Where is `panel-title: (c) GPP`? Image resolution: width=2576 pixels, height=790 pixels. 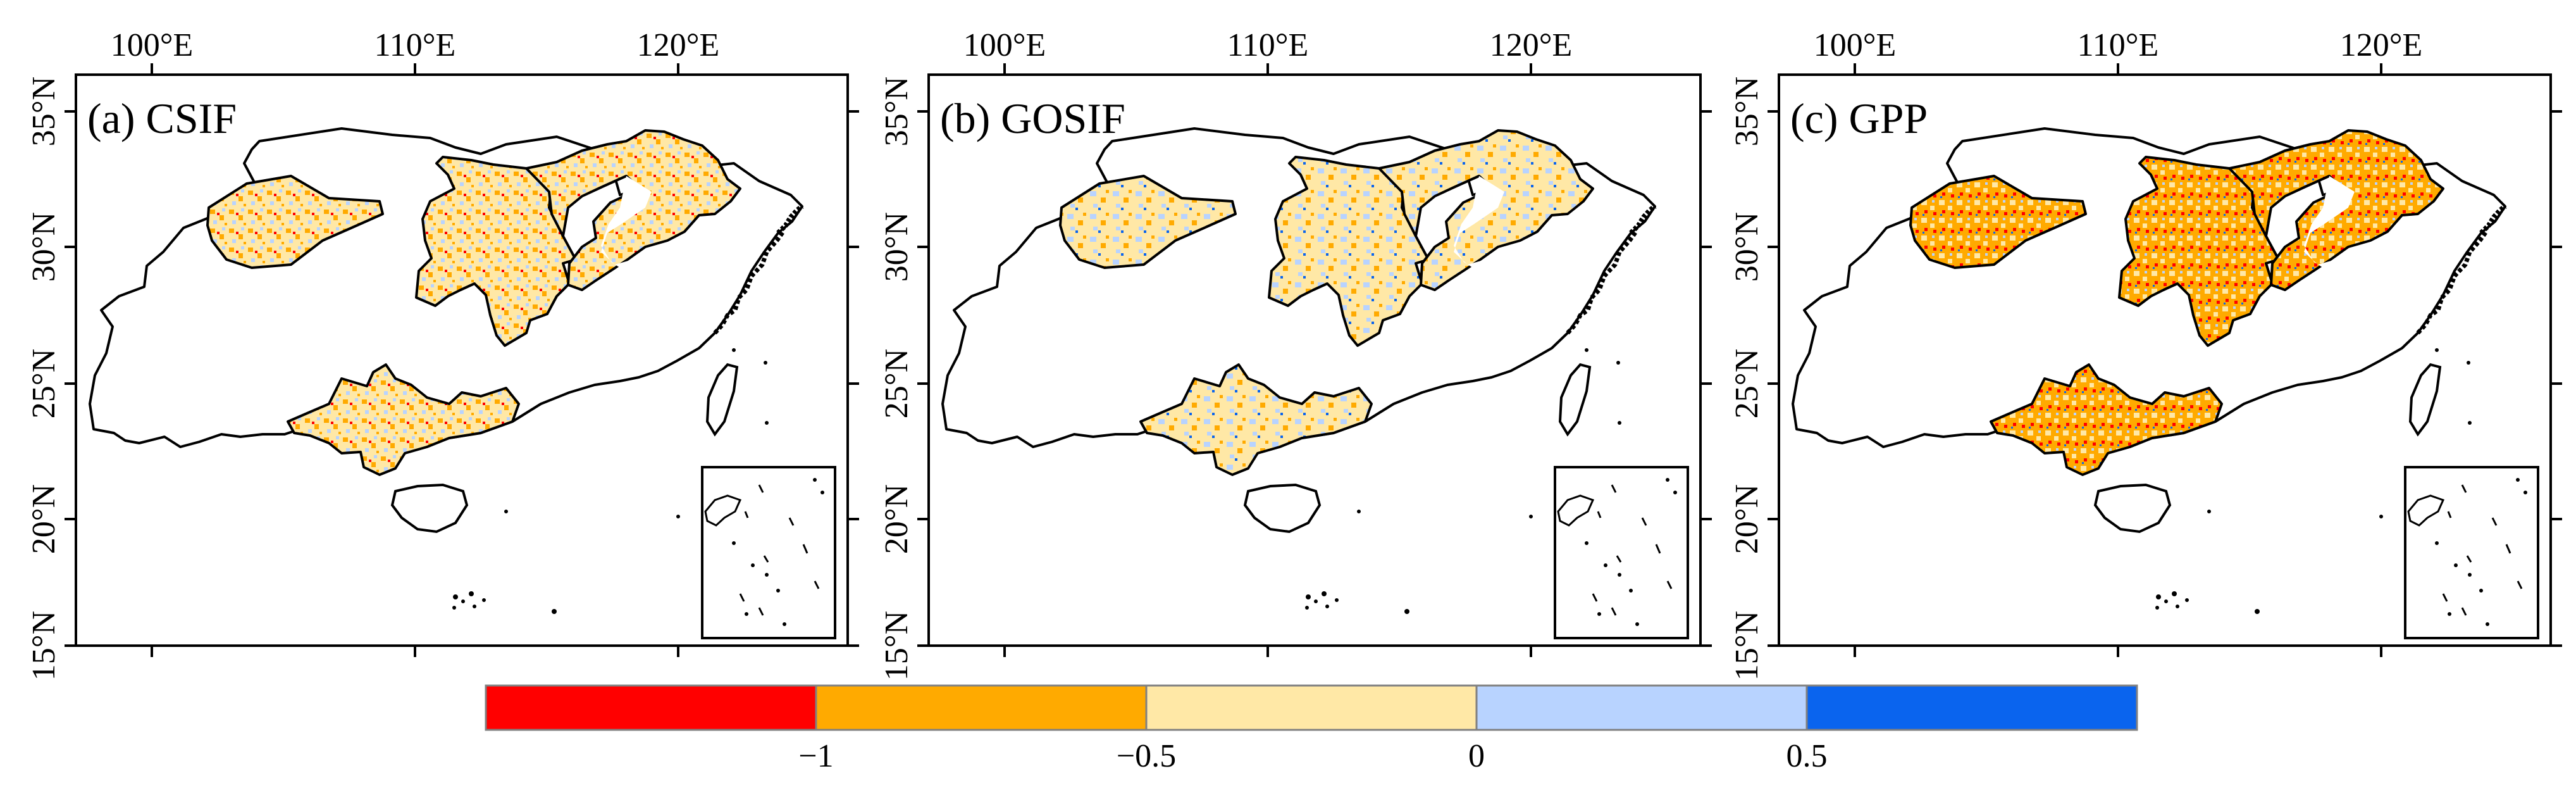 panel-title: (c) GPP is located at coordinates (1859, 118).